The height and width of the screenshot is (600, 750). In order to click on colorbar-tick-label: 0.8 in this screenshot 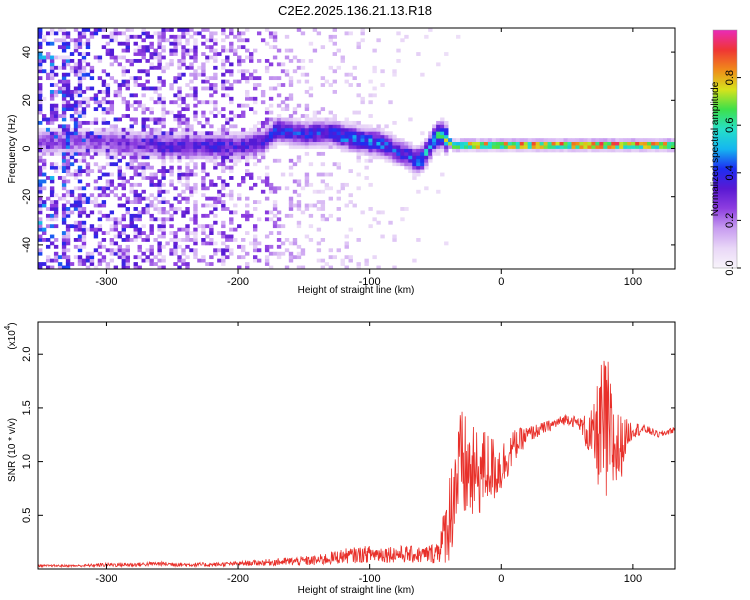, I will do `click(730, 77)`.